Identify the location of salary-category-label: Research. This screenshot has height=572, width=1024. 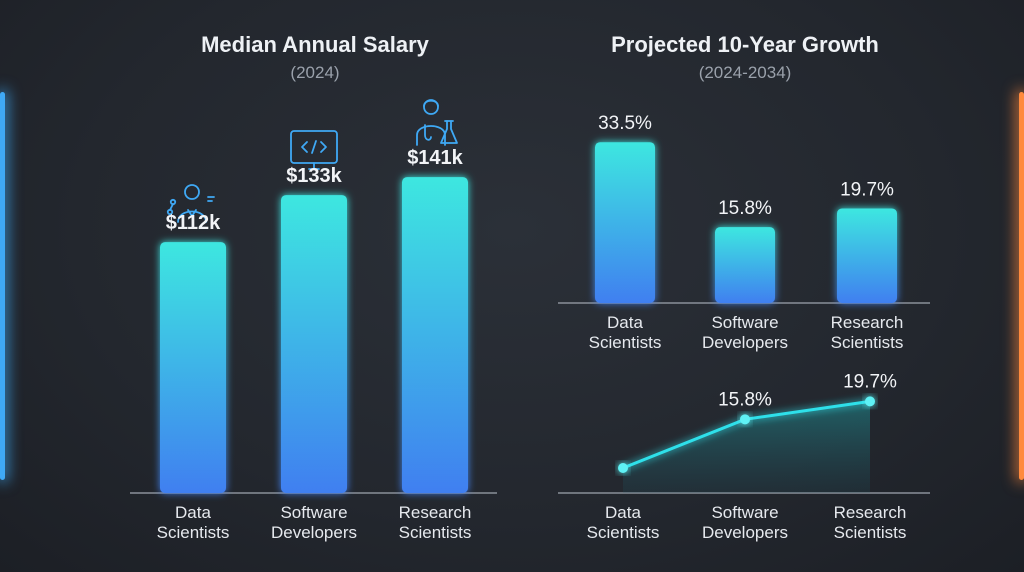
(435, 512).